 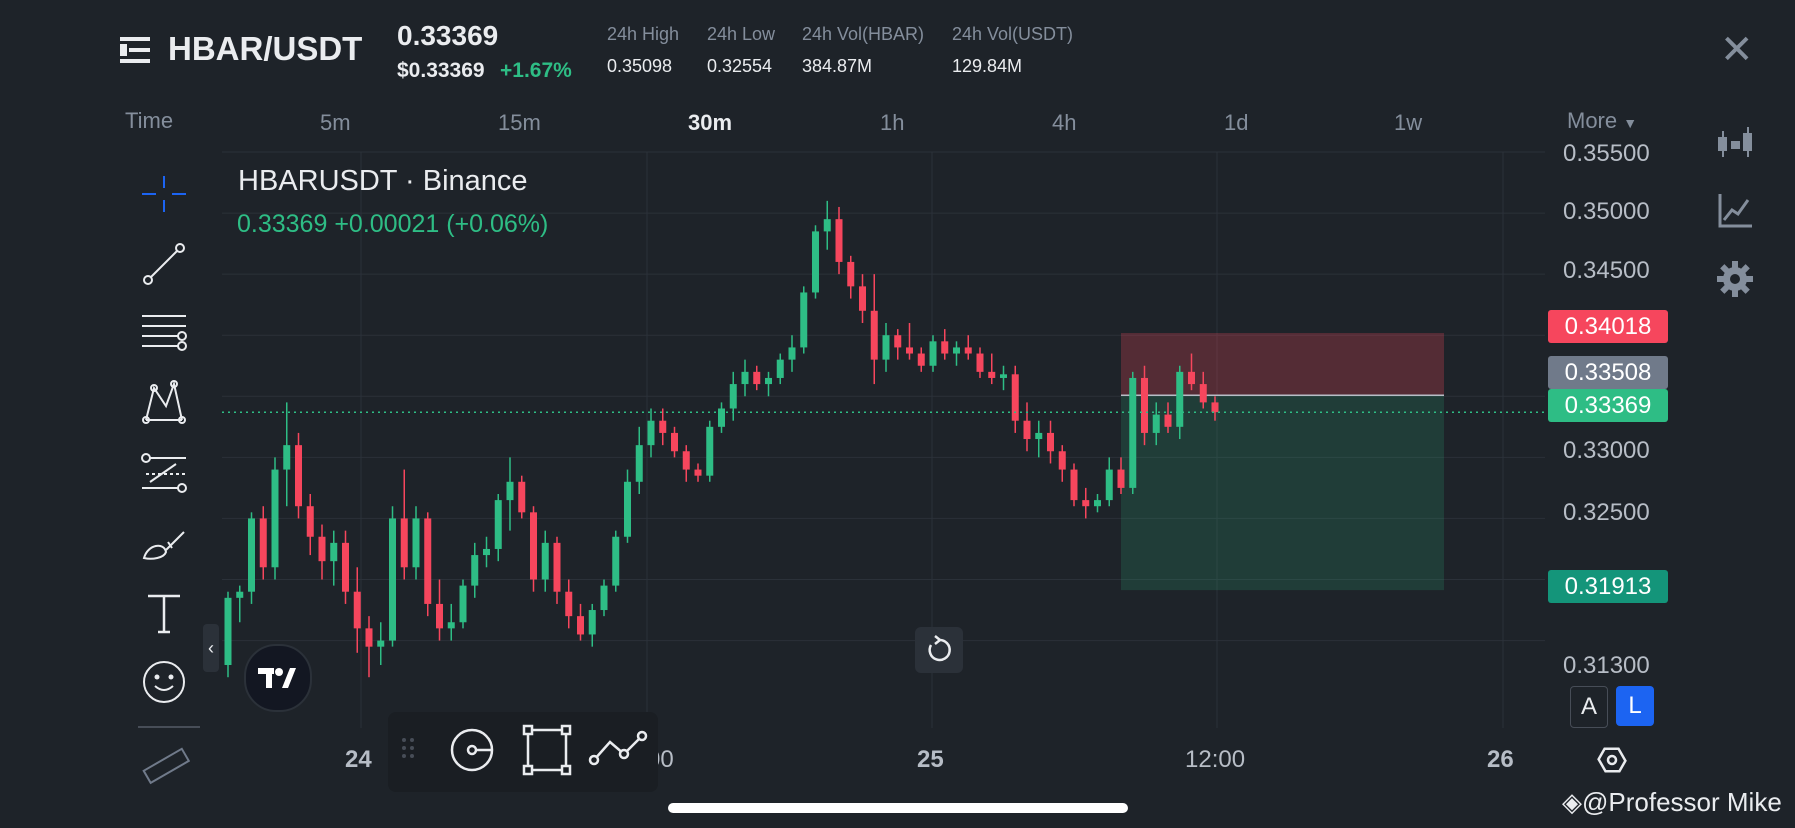 What do you see at coordinates (1606, 270) in the screenshot?
I see `y-tick: 0.34500` at bounding box center [1606, 270].